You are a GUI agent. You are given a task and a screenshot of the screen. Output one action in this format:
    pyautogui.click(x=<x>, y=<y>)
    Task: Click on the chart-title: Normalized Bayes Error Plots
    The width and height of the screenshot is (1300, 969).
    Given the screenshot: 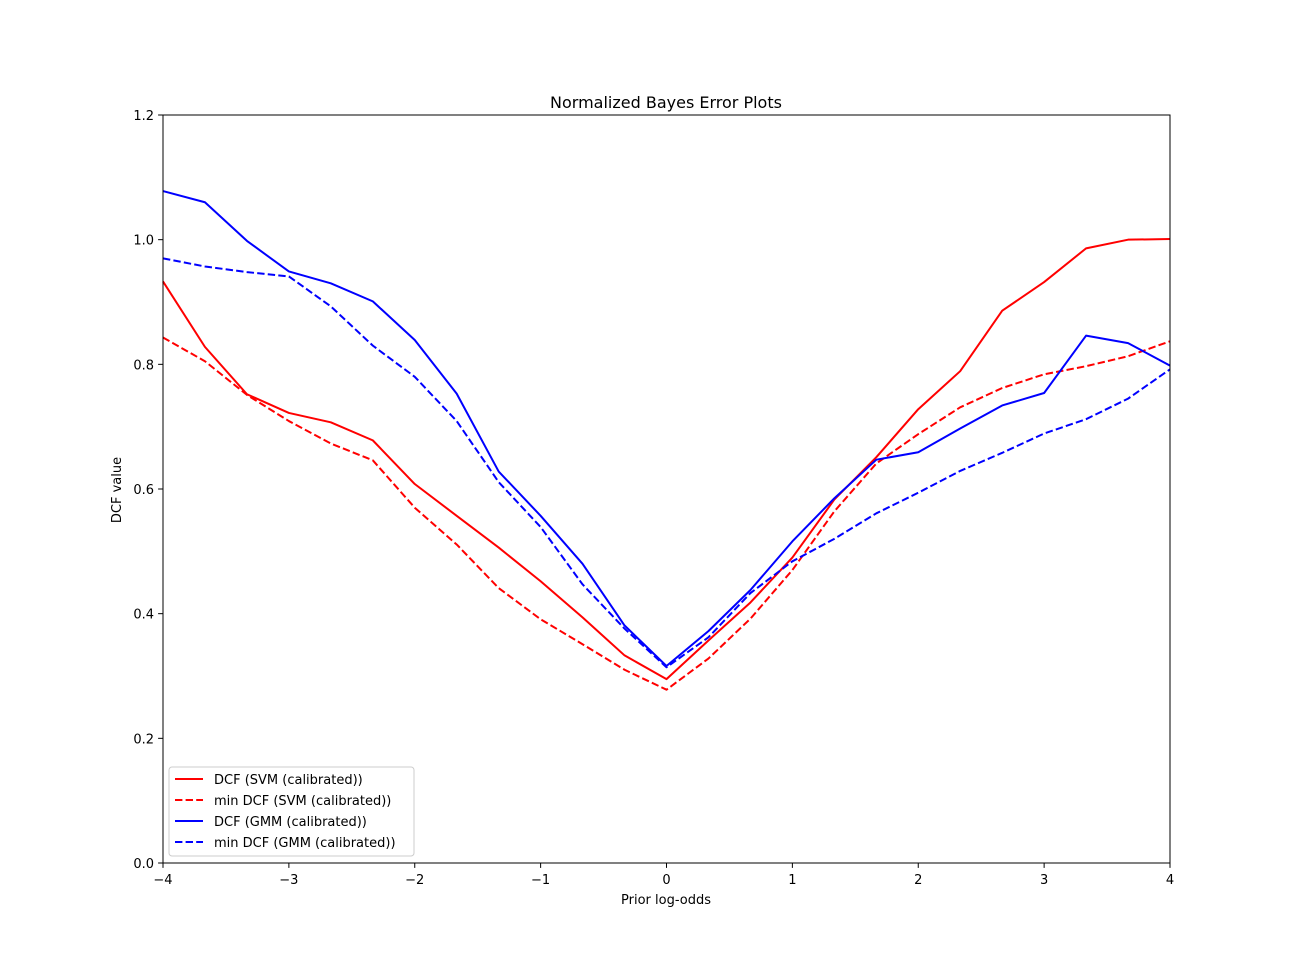 What is the action you would take?
    pyautogui.click(x=666, y=102)
    